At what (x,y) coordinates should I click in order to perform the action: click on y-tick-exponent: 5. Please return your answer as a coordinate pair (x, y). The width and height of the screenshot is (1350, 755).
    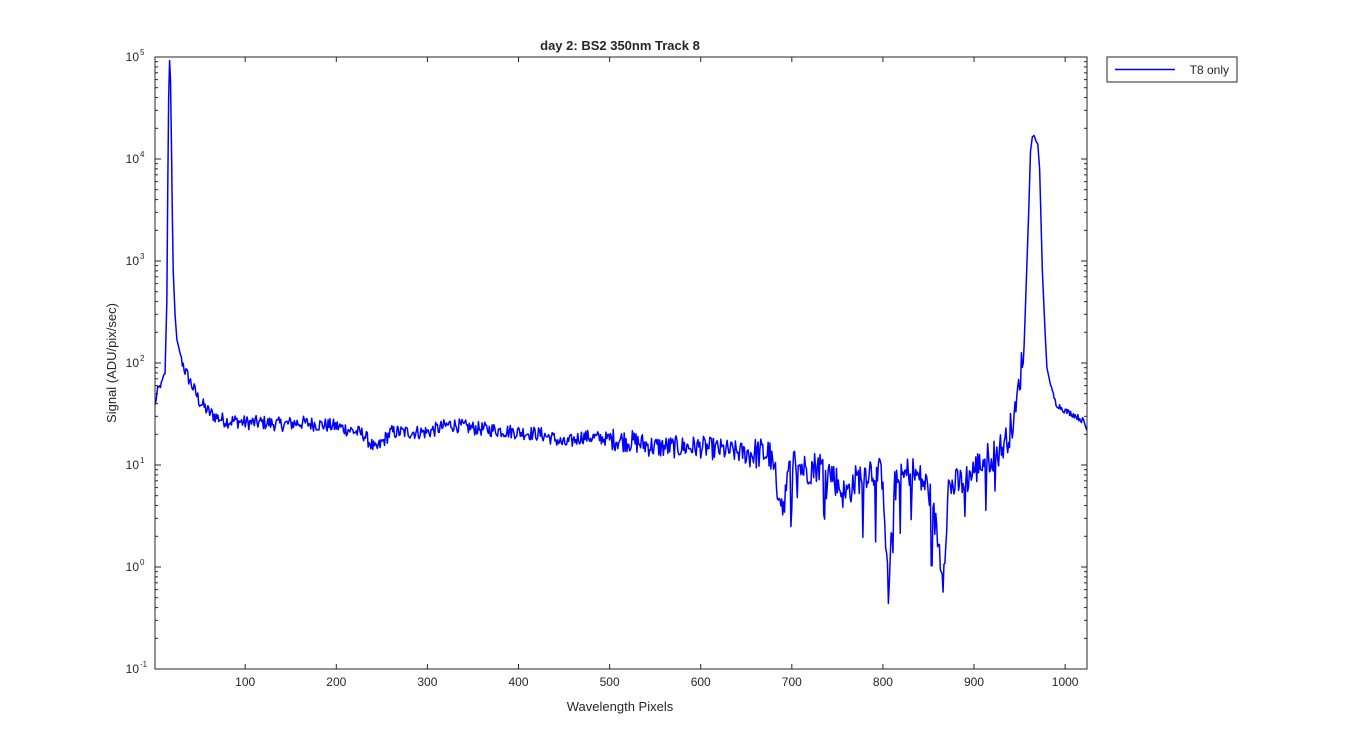
    Looking at the image, I should click on (142, 52).